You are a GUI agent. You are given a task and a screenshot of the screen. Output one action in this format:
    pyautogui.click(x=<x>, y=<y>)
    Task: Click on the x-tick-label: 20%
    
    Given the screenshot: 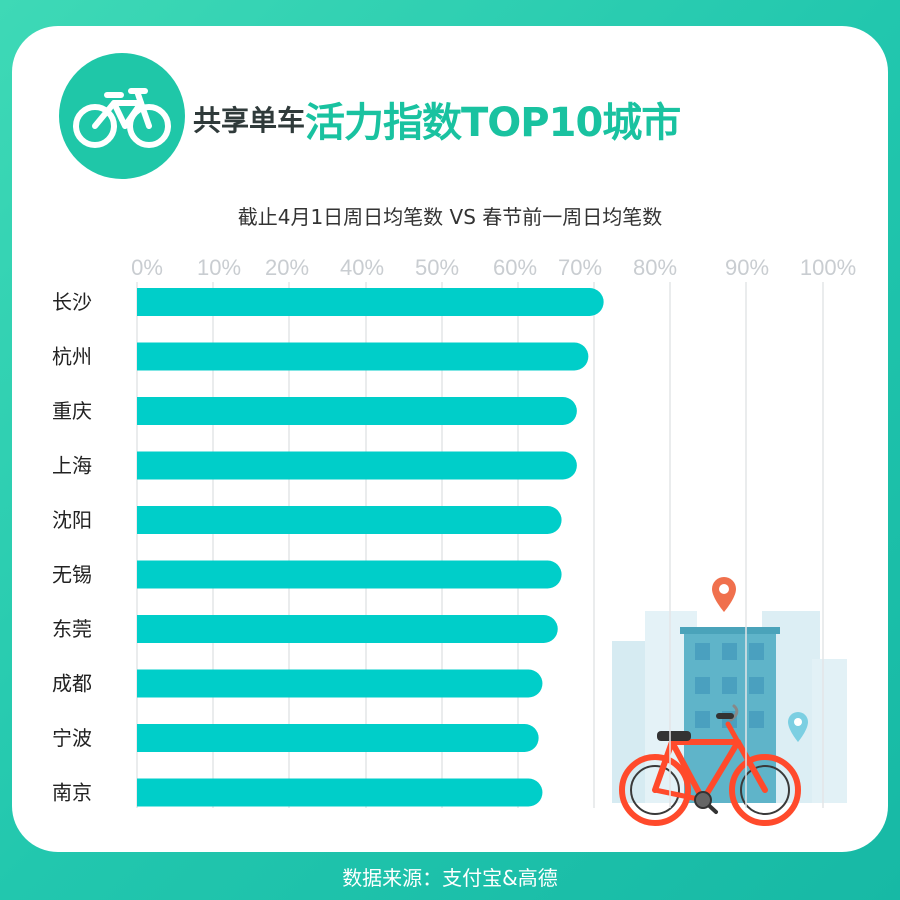 What is the action you would take?
    pyautogui.click(x=287, y=267)
    